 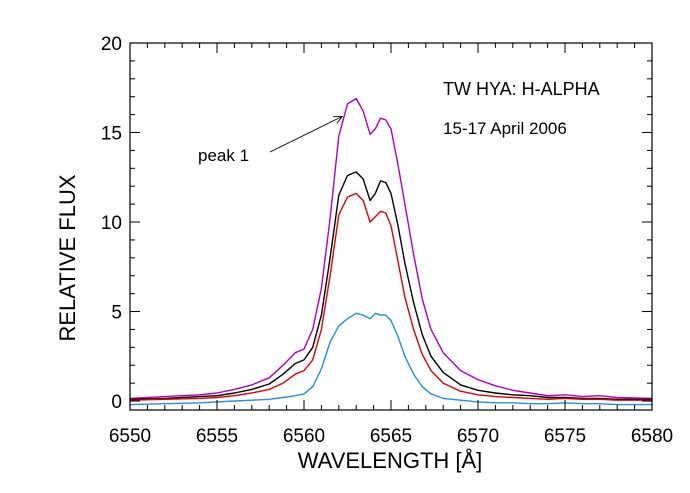 I want to click on y-tick-label: 0, so click(x=116, y=402).